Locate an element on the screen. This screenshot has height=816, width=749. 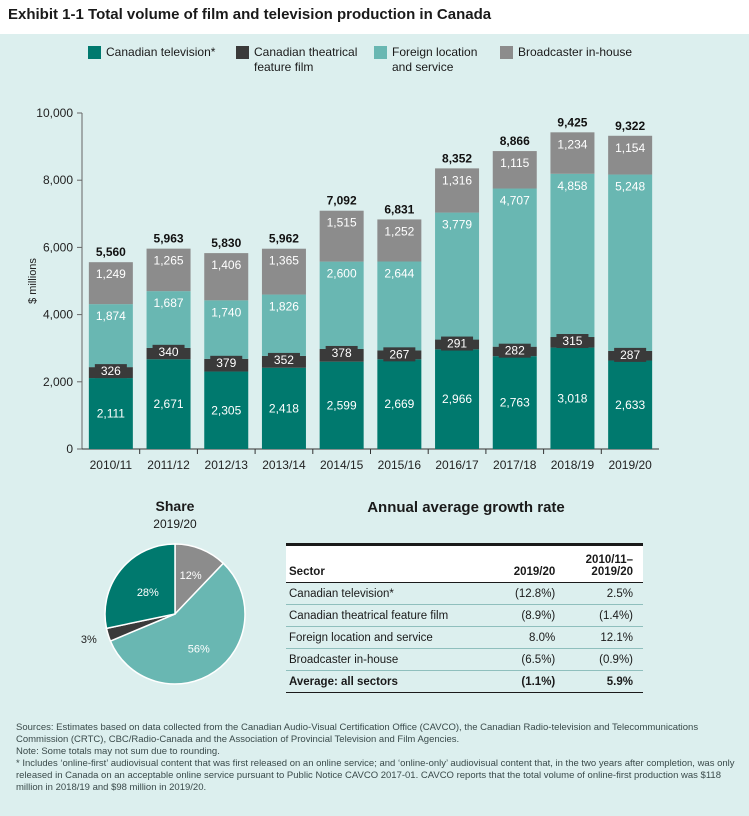
data-label: 4,707 is located at coordinates (515, 201).